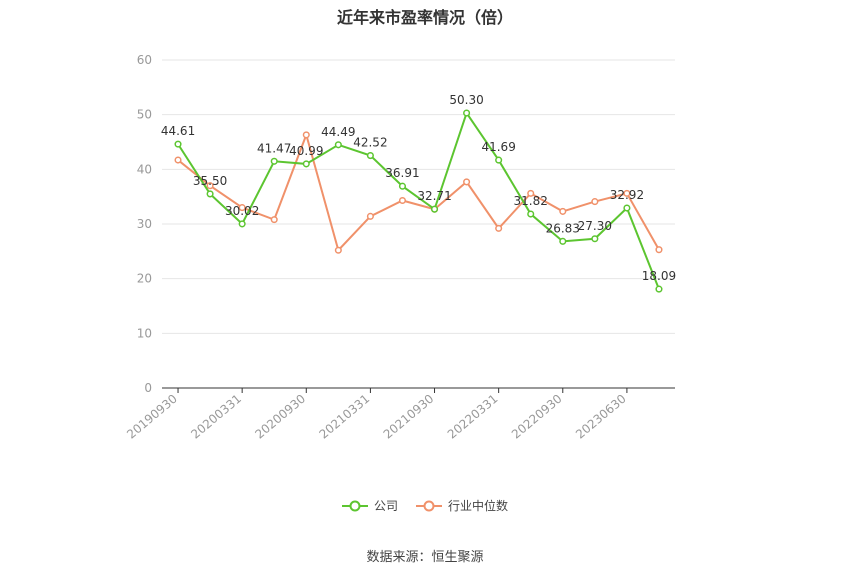  I want to click on y-tick-label: 20, so click(144, 279).